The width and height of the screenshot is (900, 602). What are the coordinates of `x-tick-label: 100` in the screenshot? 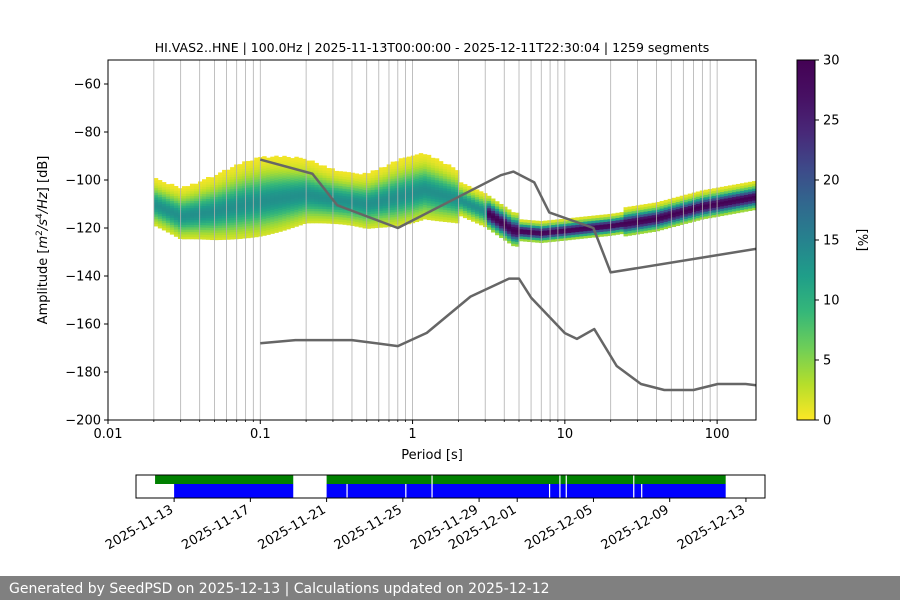 It's located at (717, 434).